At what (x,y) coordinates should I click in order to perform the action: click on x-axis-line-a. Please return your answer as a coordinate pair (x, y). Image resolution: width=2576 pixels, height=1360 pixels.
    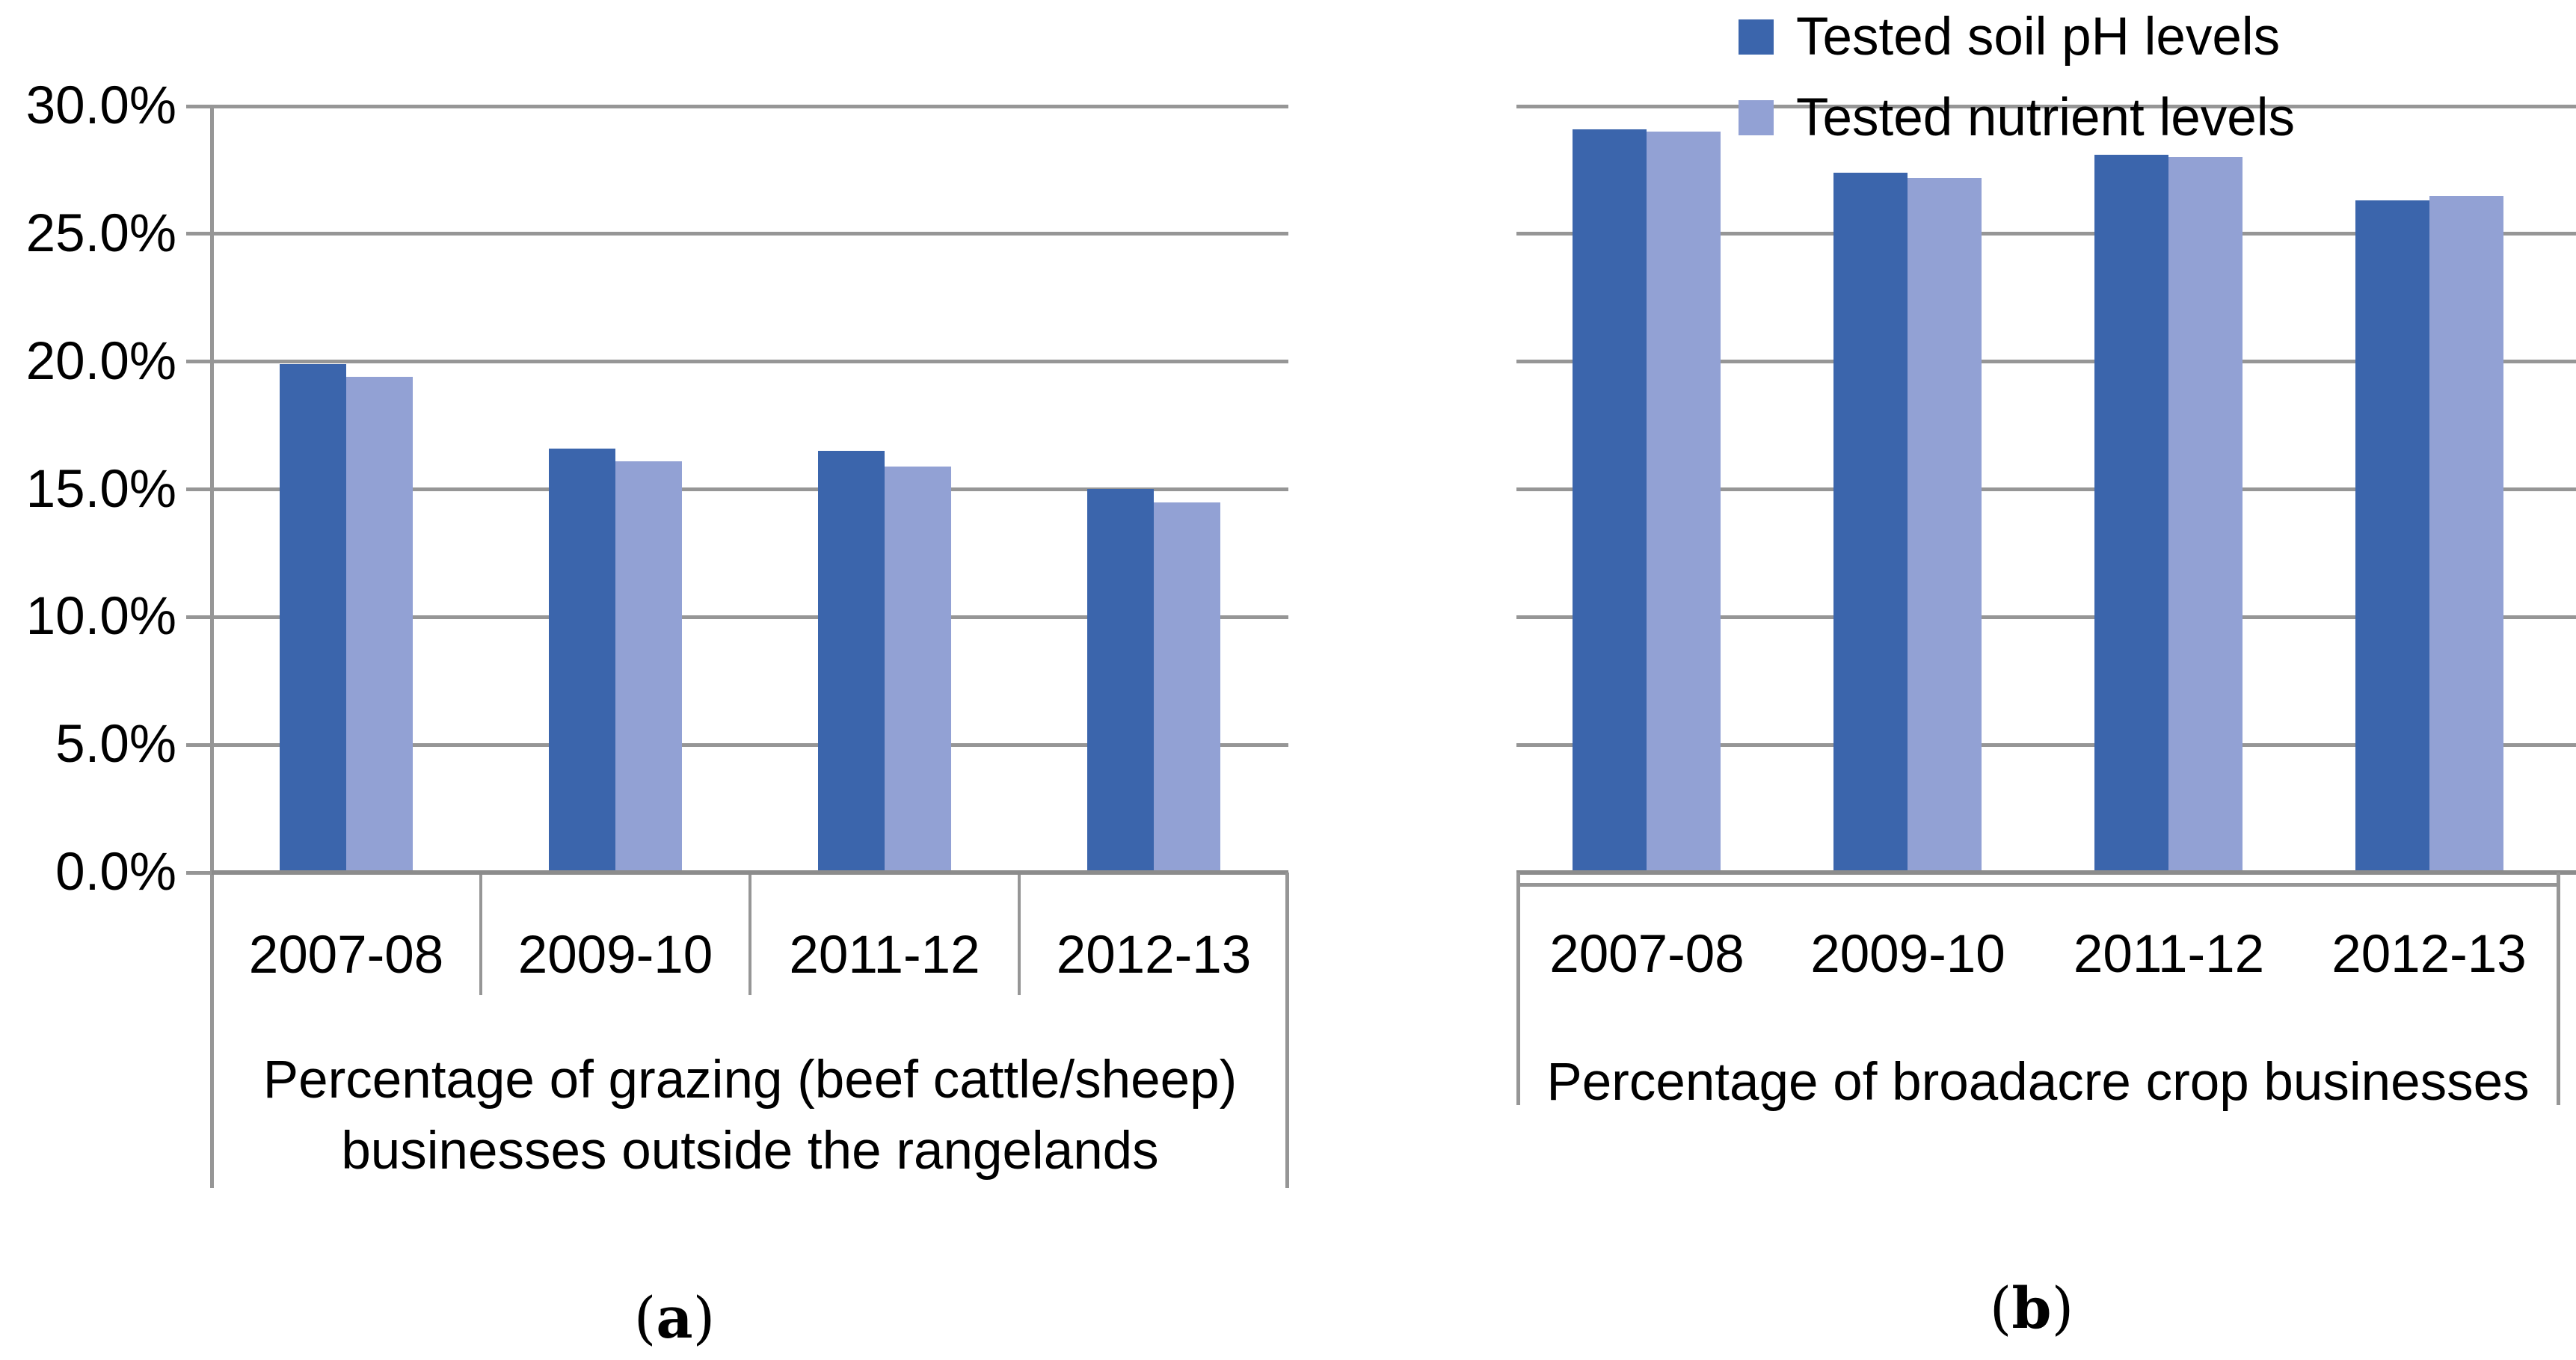
    Looking at the image, I should click on (750, 872).